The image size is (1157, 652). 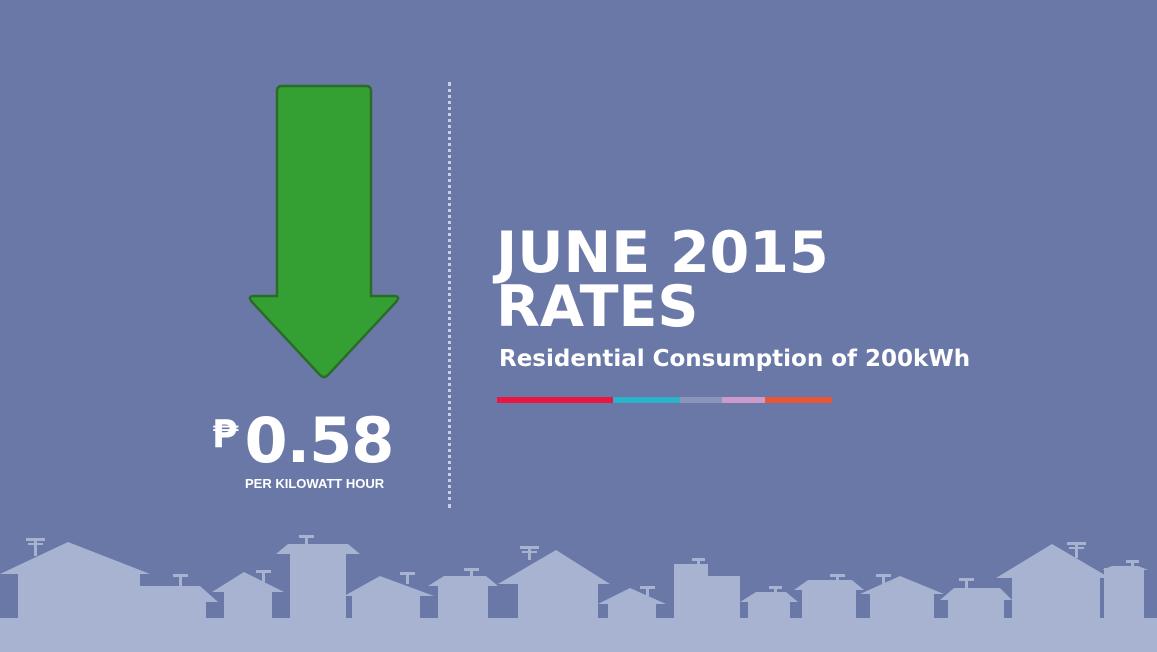 What do you see at coordinates (798, 400) in the screenshot?
I see `color-bar-segment-orange` at bounding box center [798, 400].